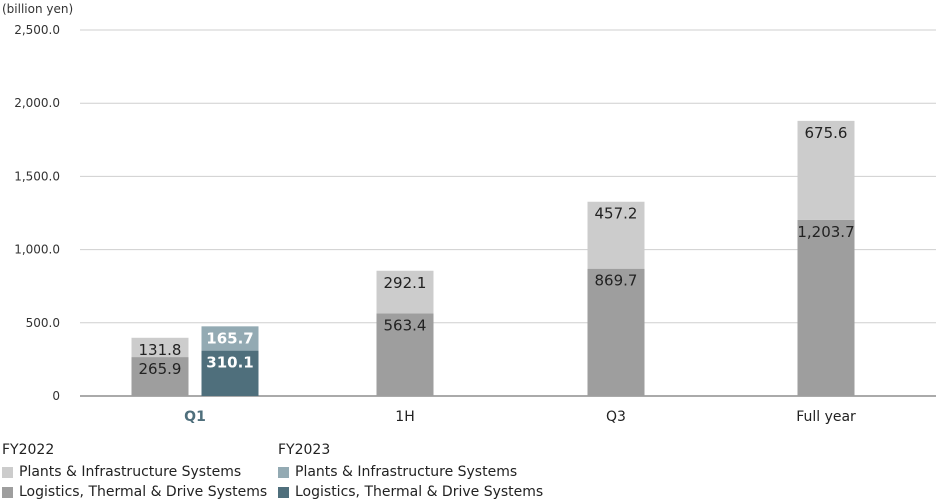 This screenshot has height=502, width=936. I want to click on y-tick-label: 0, so click(56, 396).